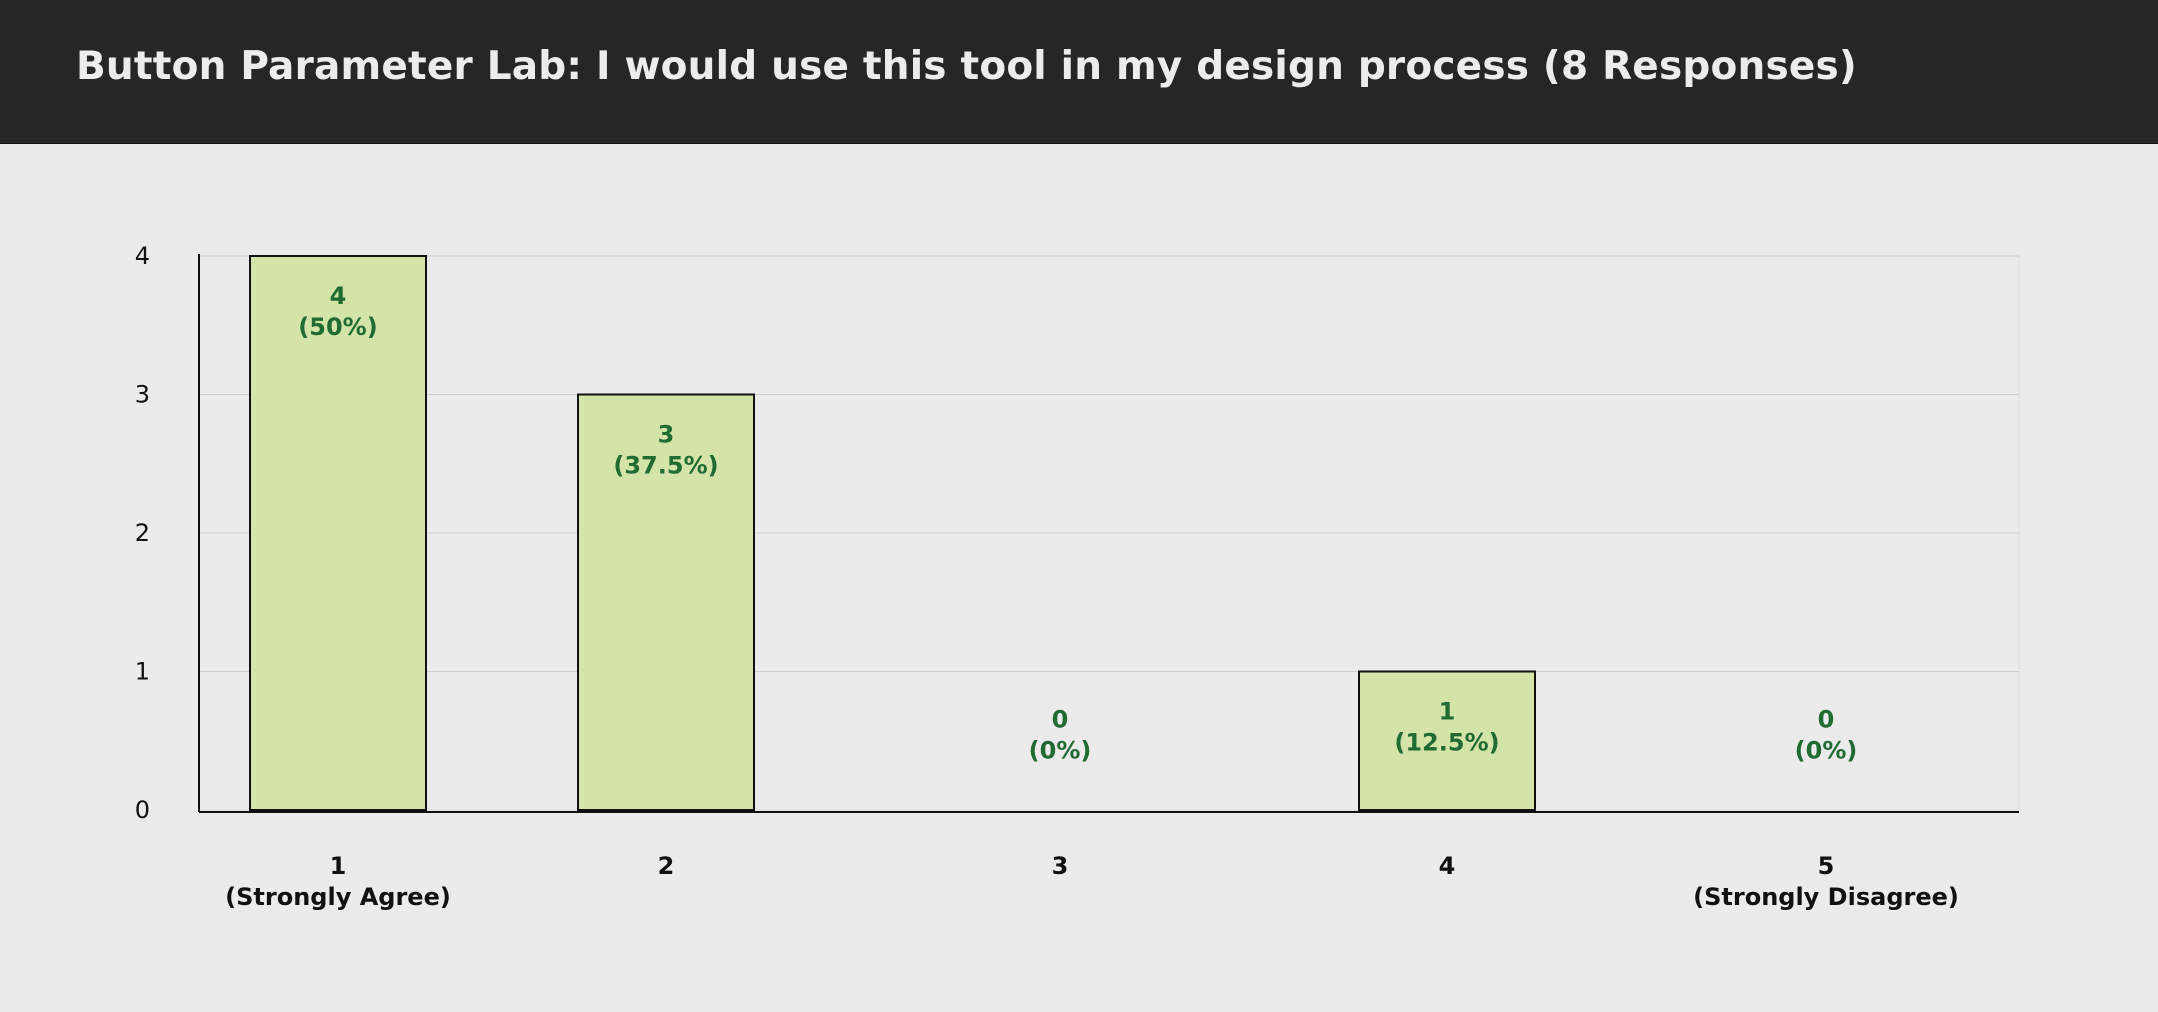 The width and height of the screenshot is (2158, 1012). Describe the element at coordinates (665, 466) in the screenshot. I see `data-label-percent: (37.5%)` at that location.